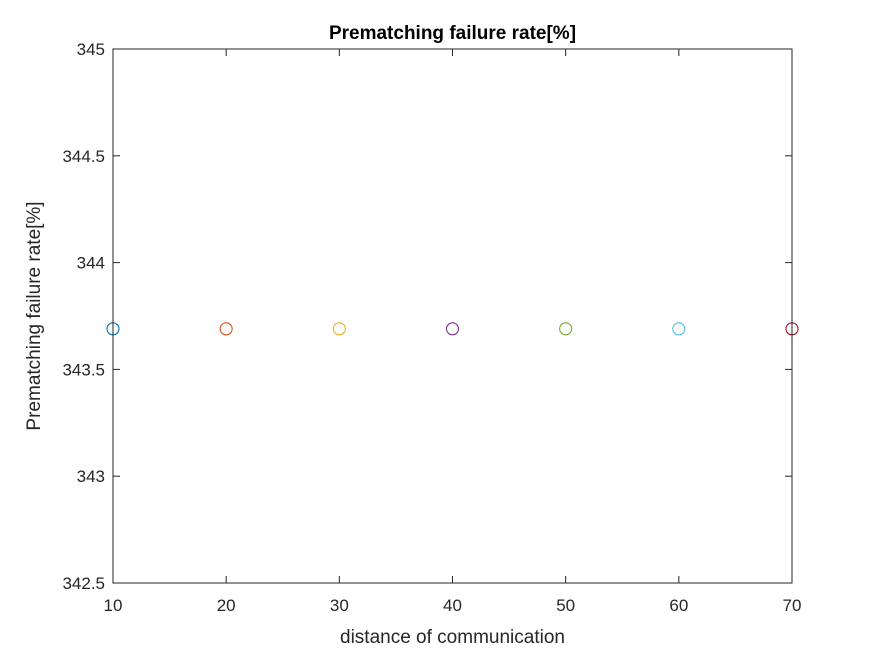  Describe the element at coordinates (565, 605) in the screenshot. I see `x-tick-label: 50` at that location.